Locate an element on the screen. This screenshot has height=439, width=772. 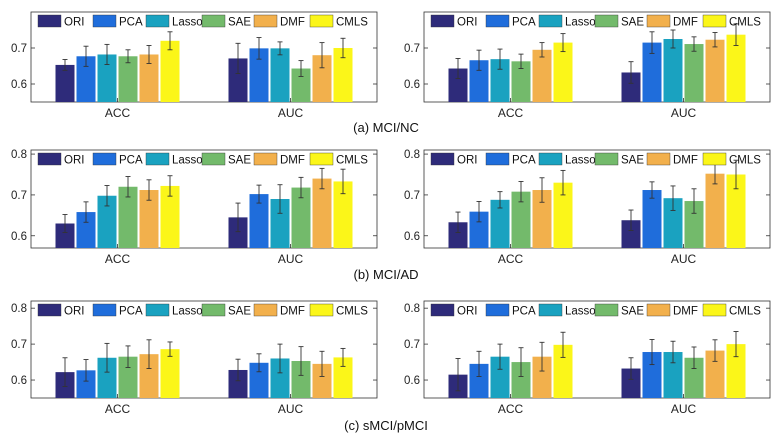
chart-panel-a-mci-nc-left: 0.6 0.7 ACC AUC ORI PCA Lasso SAE DMF CMLS is located at coordinates (194, 65).